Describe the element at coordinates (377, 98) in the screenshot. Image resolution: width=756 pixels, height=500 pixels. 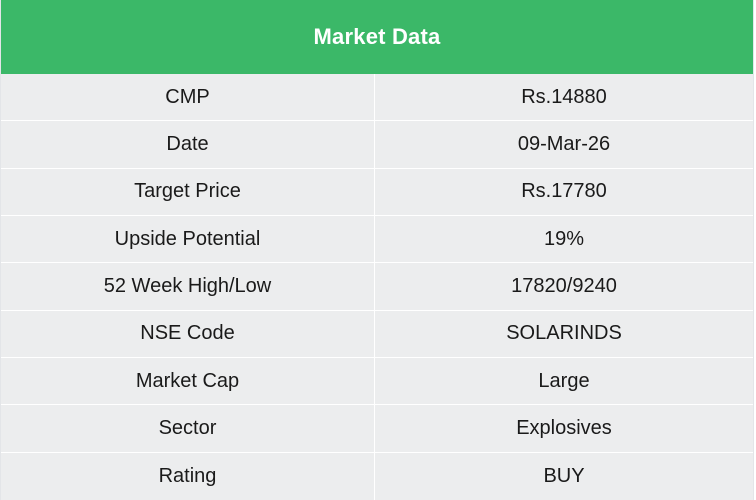
I see `table-row-cmp: CMP Rs.14880` at that location.